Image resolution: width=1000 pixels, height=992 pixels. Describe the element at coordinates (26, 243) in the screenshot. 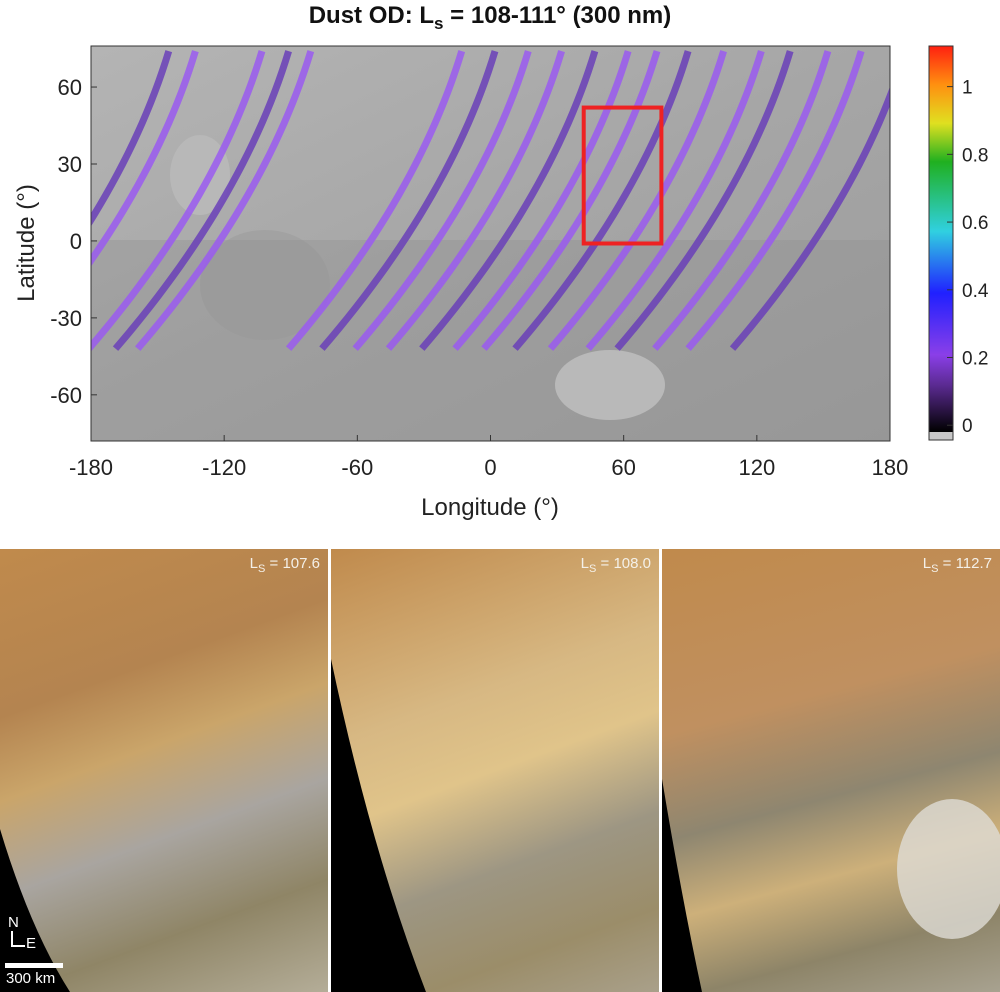

I see `y-axis-label: Latitude (°)` at that location.